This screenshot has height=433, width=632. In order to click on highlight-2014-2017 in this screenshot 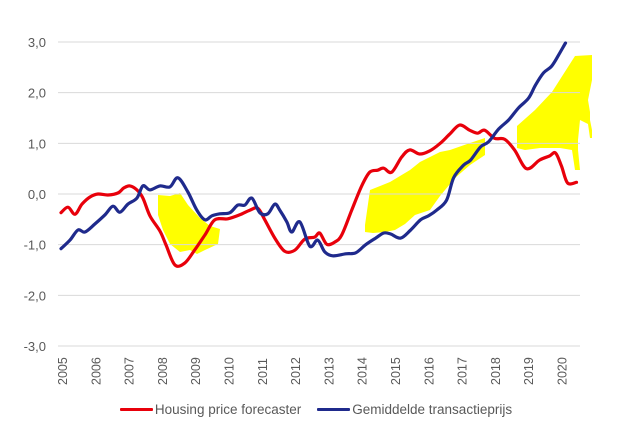, I will do `click(425, 185)`.